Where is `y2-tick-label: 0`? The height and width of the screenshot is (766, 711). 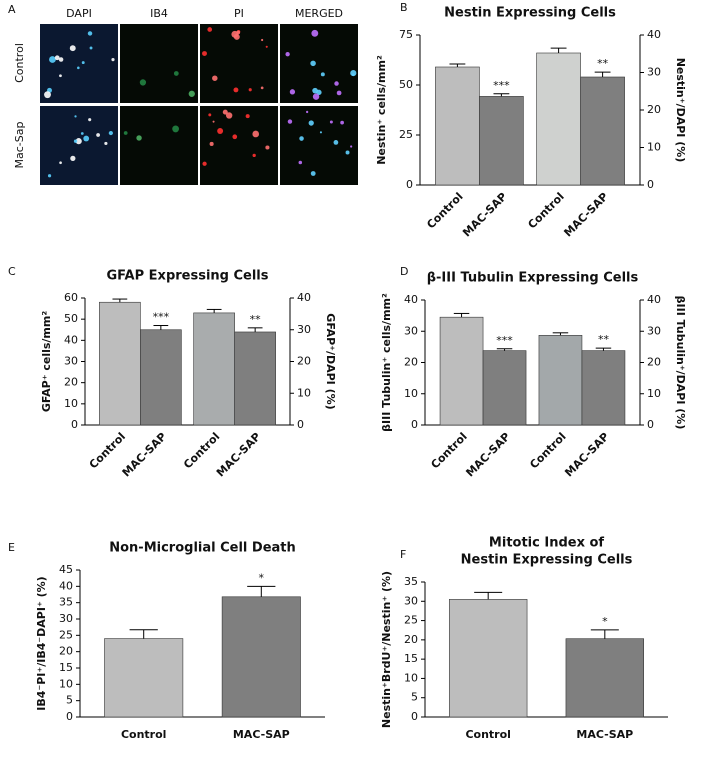 y2-tick-label: 0 is located at coordinates (650, 184).